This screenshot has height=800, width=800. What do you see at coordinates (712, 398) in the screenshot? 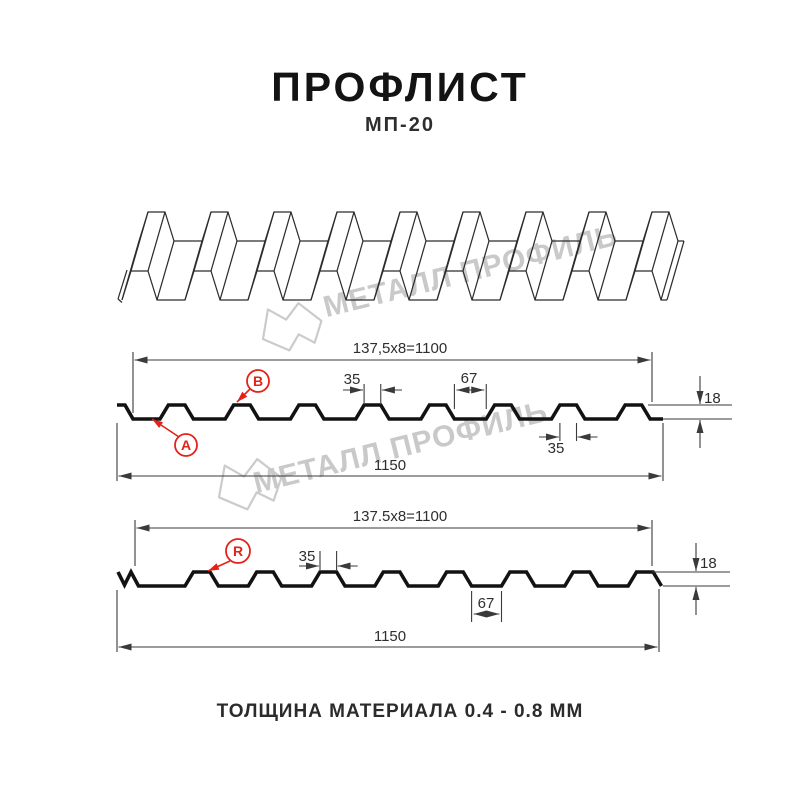
I see `dim-height-a: 18` at bounding box center [712, 398].